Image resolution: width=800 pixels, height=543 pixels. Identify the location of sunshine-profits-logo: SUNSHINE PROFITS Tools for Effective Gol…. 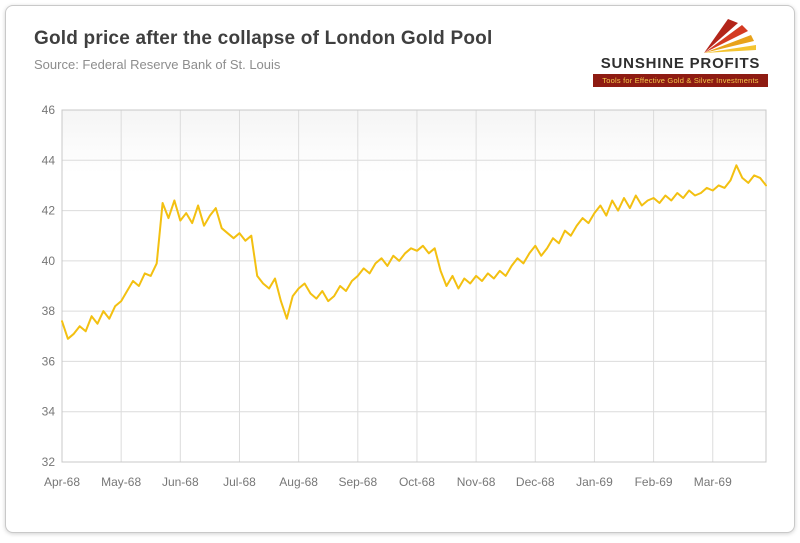
(680, 51).